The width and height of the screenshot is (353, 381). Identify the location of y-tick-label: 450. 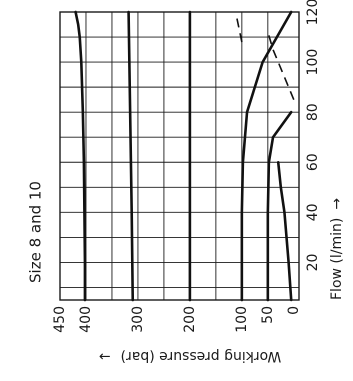
(60, 319).